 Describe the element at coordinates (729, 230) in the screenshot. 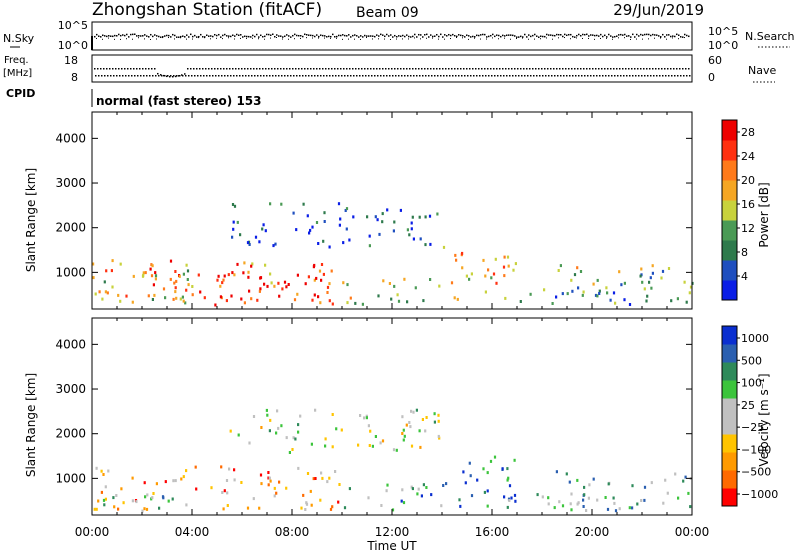

I see `power-colorbar-swatch` at that location.